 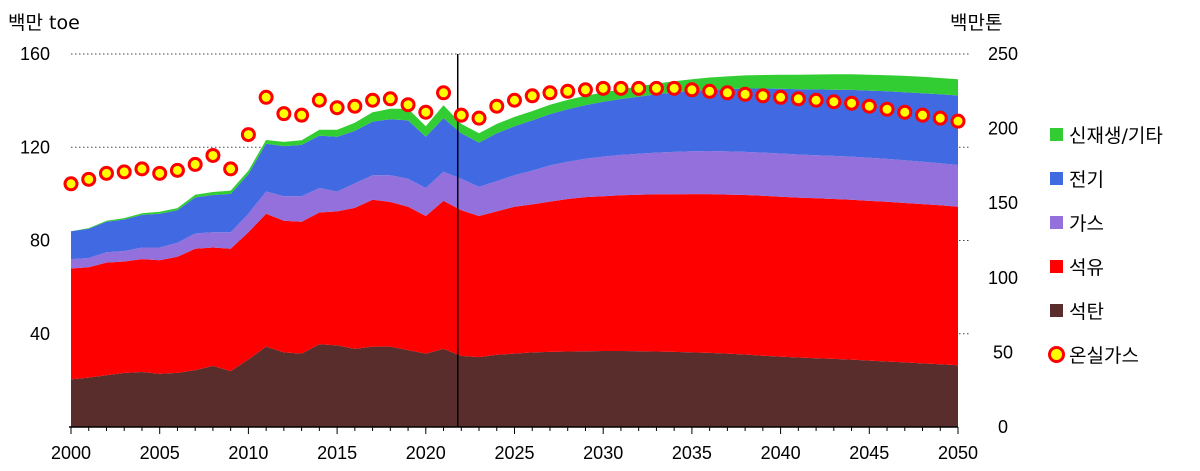 I want to click on right-tick-label: 50, so click(x=1003, y=352).